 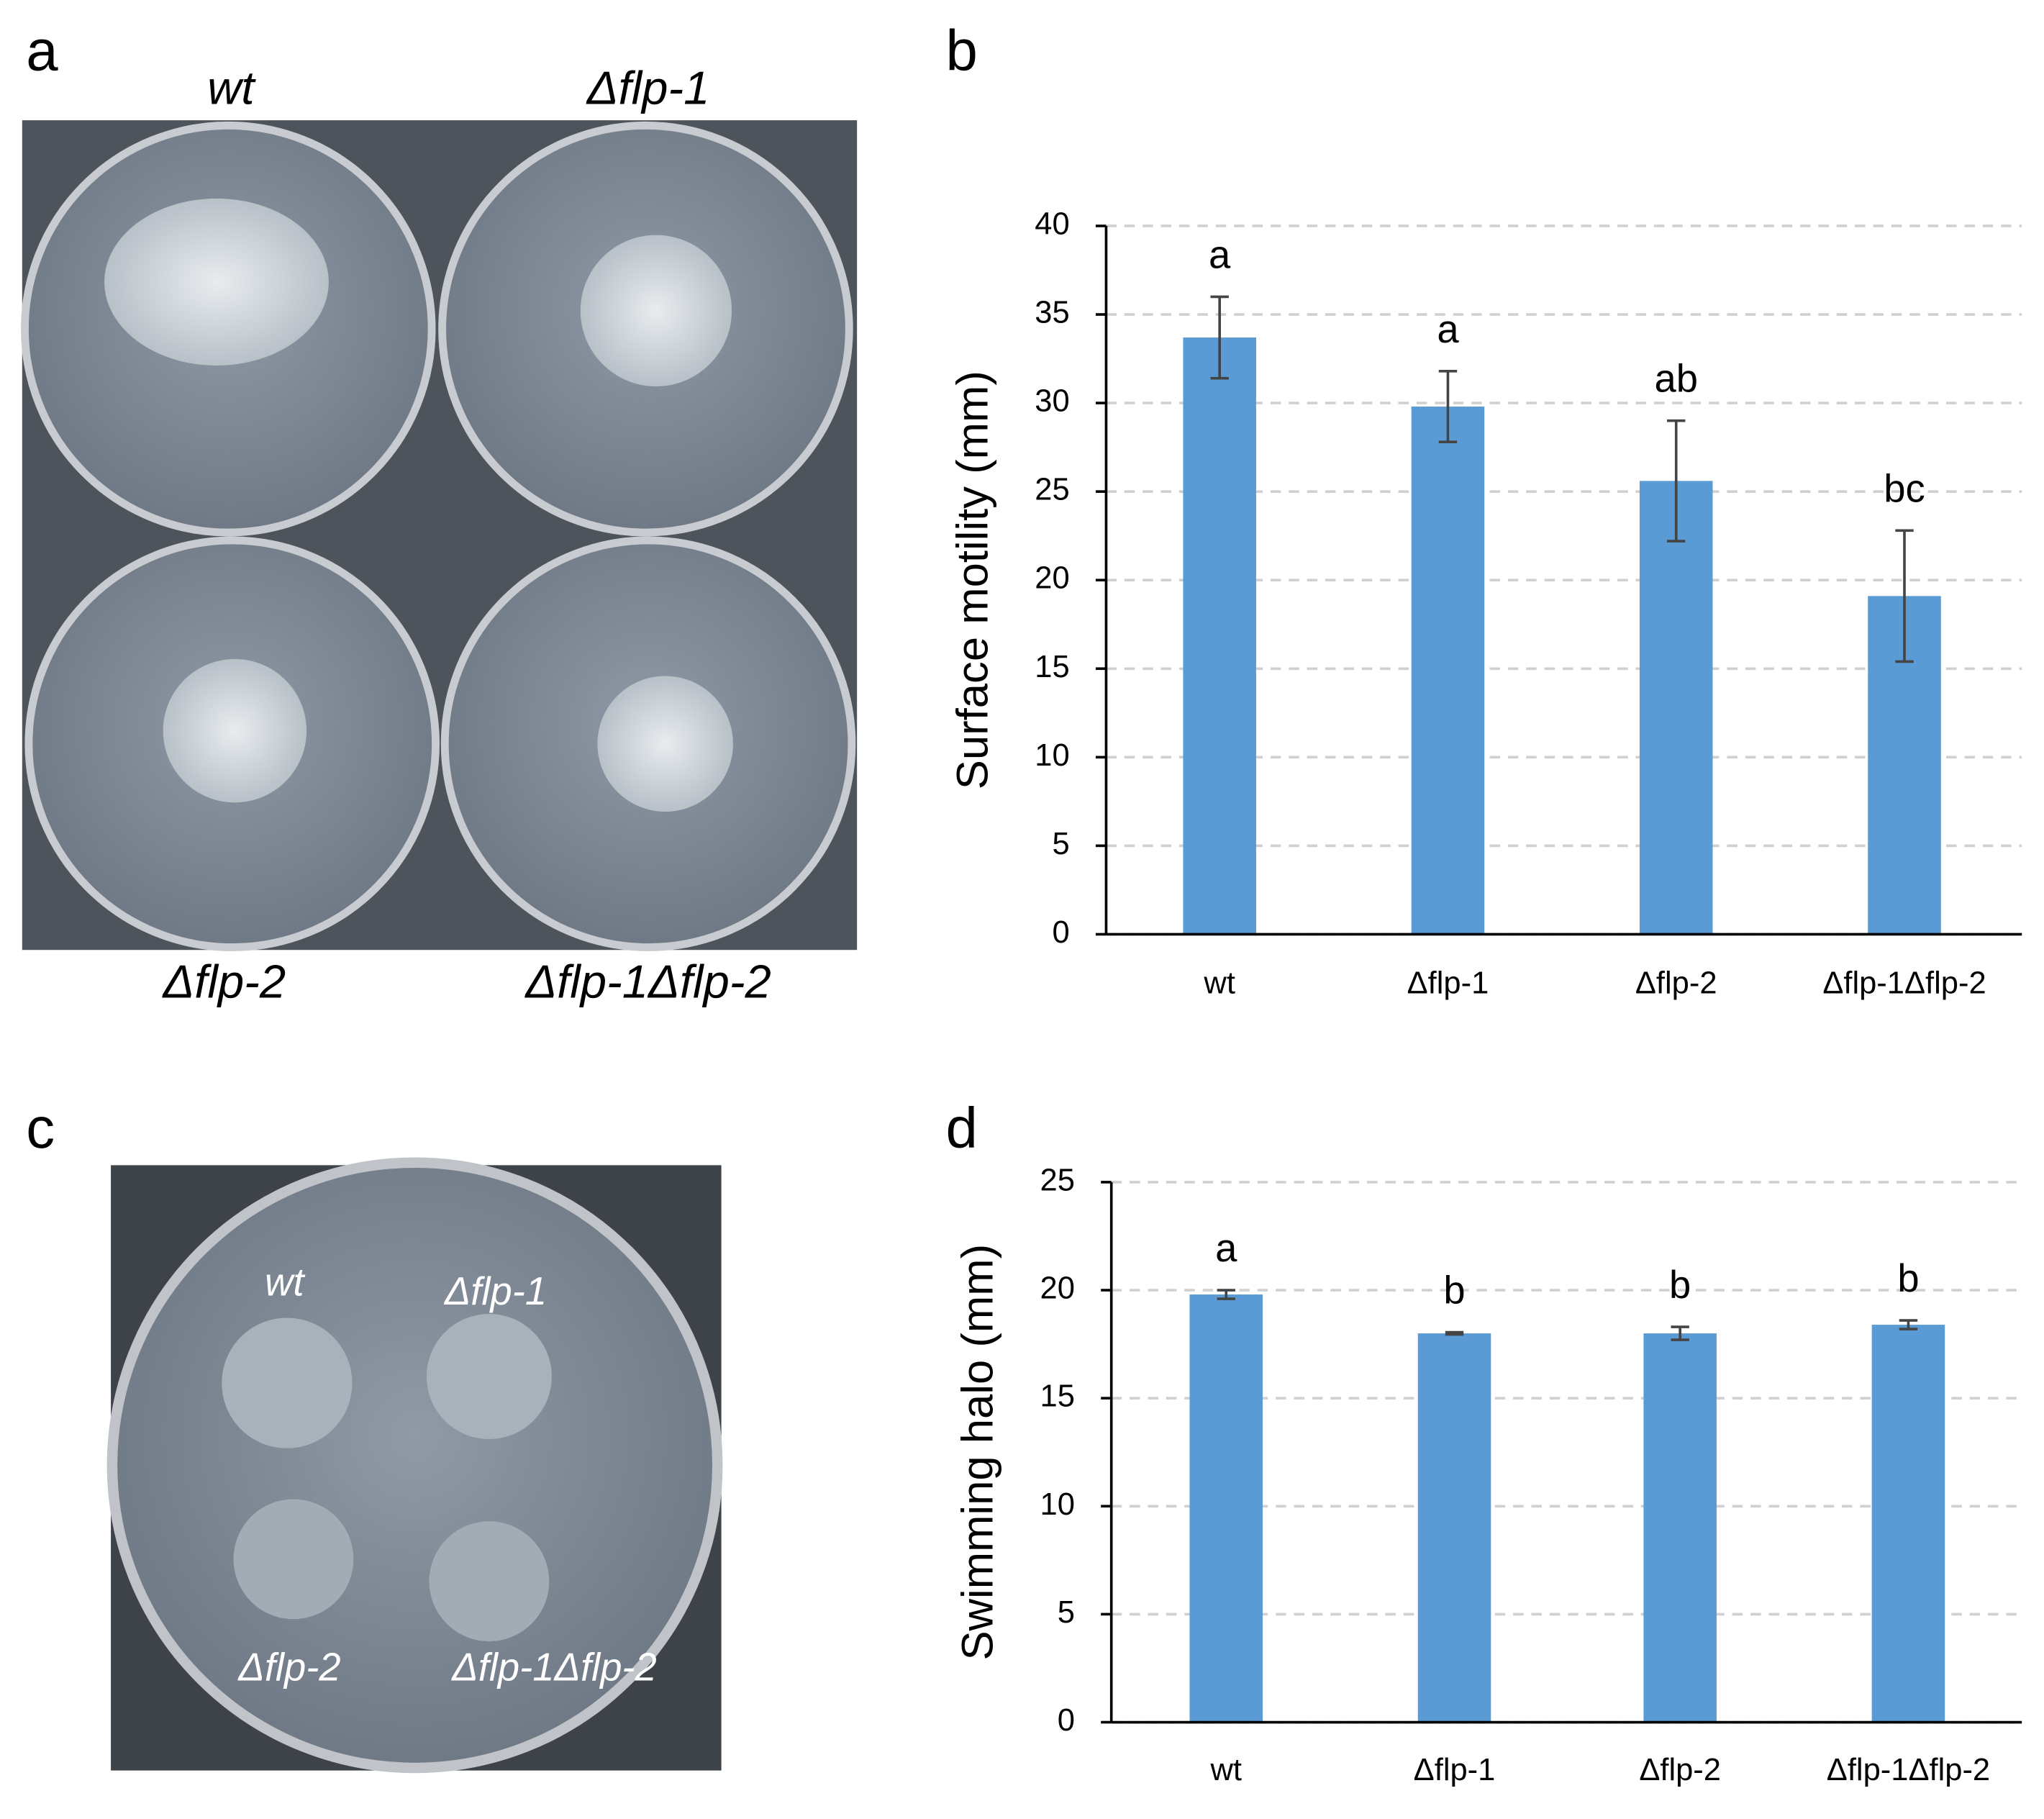 What do you see at coordinates (978, 1452) in the screenshot?
I see `y-axis-label: Swimming halo (mm)` at bounding box center [978, 1452].